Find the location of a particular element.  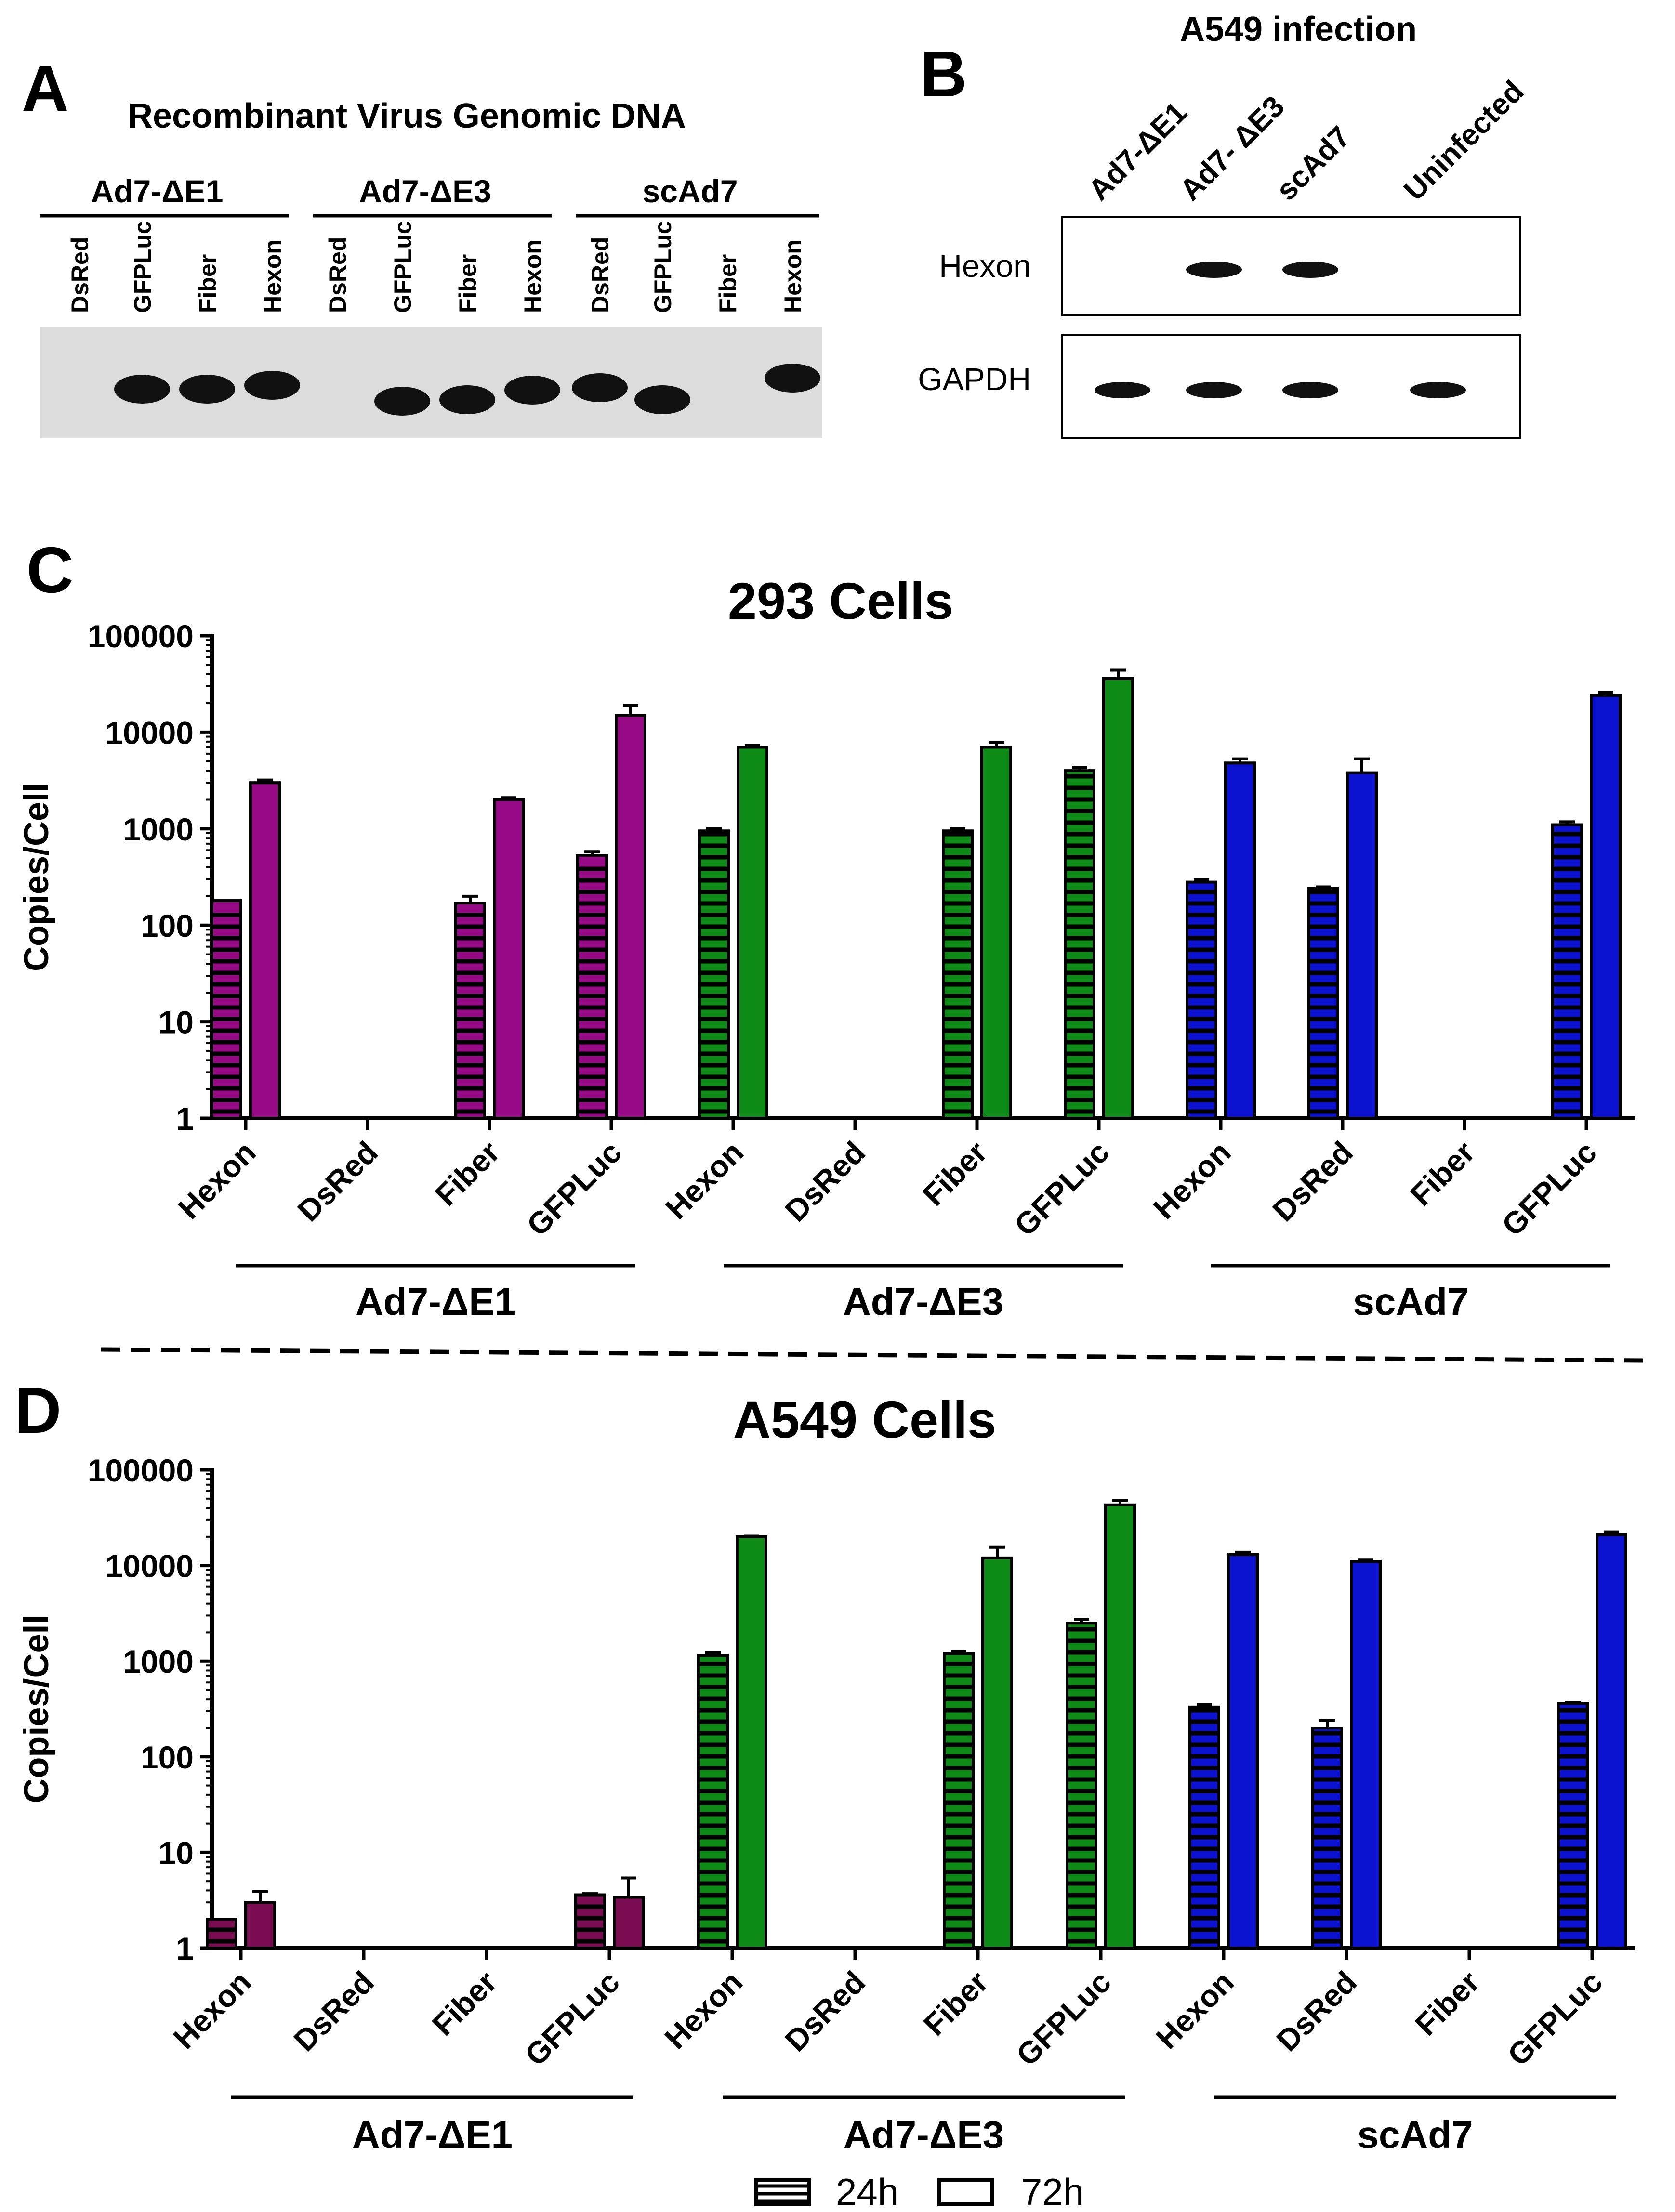

gel-lane-label: Fiber is located at coordinates (207, 284).